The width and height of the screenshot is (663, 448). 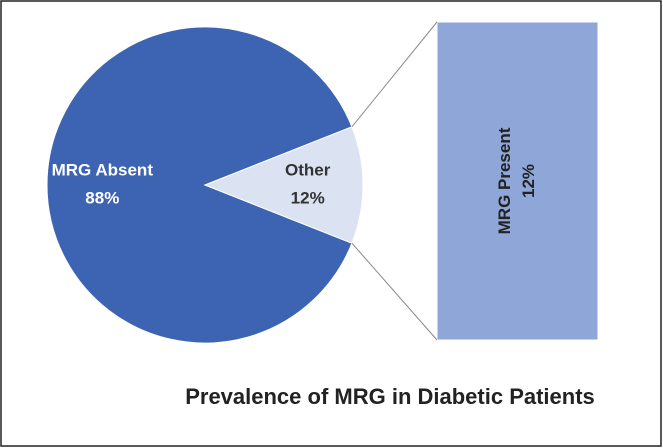 What do you see at coordinates (103, 169) in the screenshot?
I see `slice-category-label: MRG Absent` at bounding box center [103, 169].